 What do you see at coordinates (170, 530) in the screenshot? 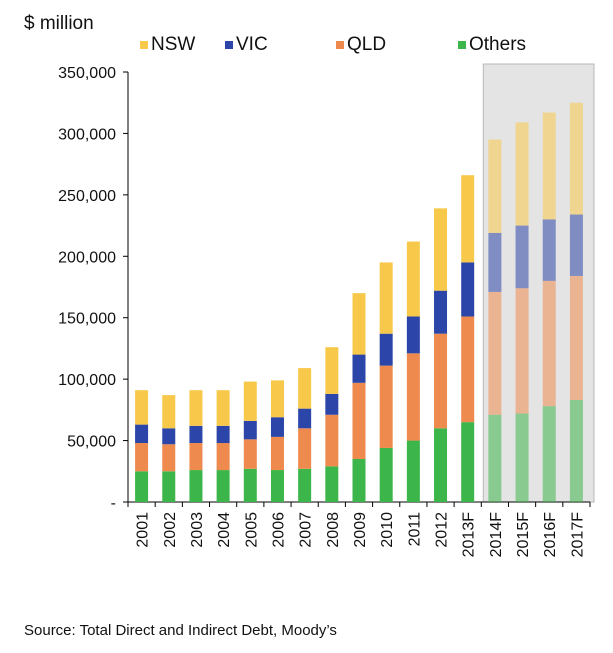
I see `x-tick-label: 2002` at bounding box center [170, 530].